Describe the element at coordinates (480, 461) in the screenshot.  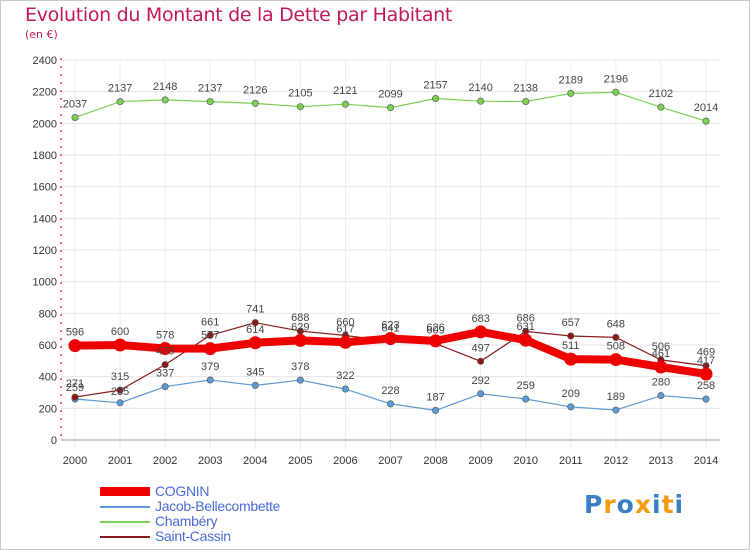
I see `x-tick-label: 2009` at that location.